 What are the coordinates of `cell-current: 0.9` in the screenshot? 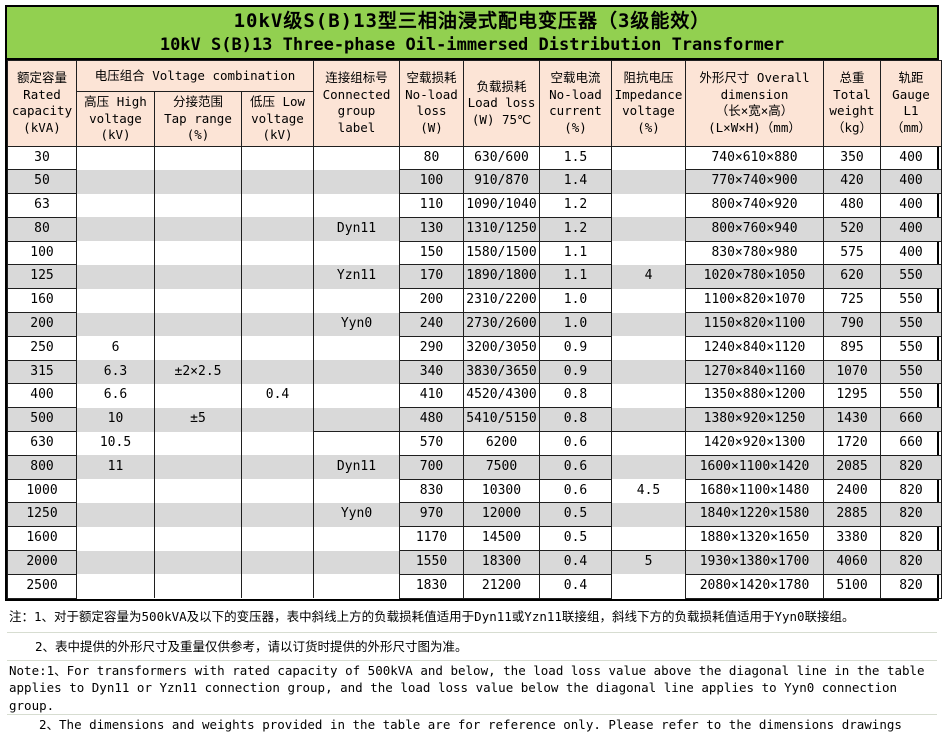 It's located at (575, 348).